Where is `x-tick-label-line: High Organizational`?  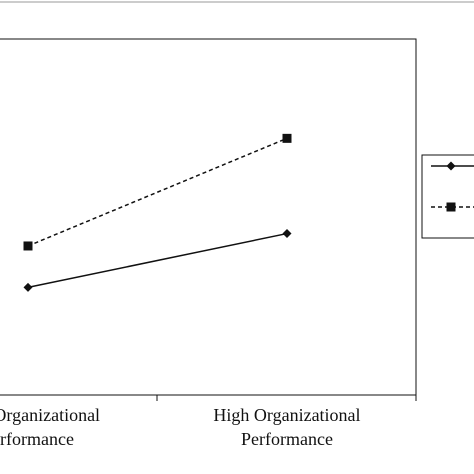 x-tick-label-line: High Organizational is located at coordinates (286, 415).